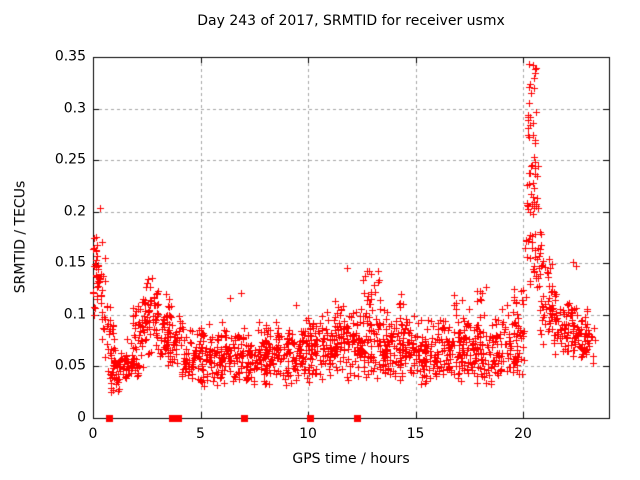 Image resolution: width=640 pixels, height=480 pixels. I want to click on x-tick-label: 10, so click(308, 434).